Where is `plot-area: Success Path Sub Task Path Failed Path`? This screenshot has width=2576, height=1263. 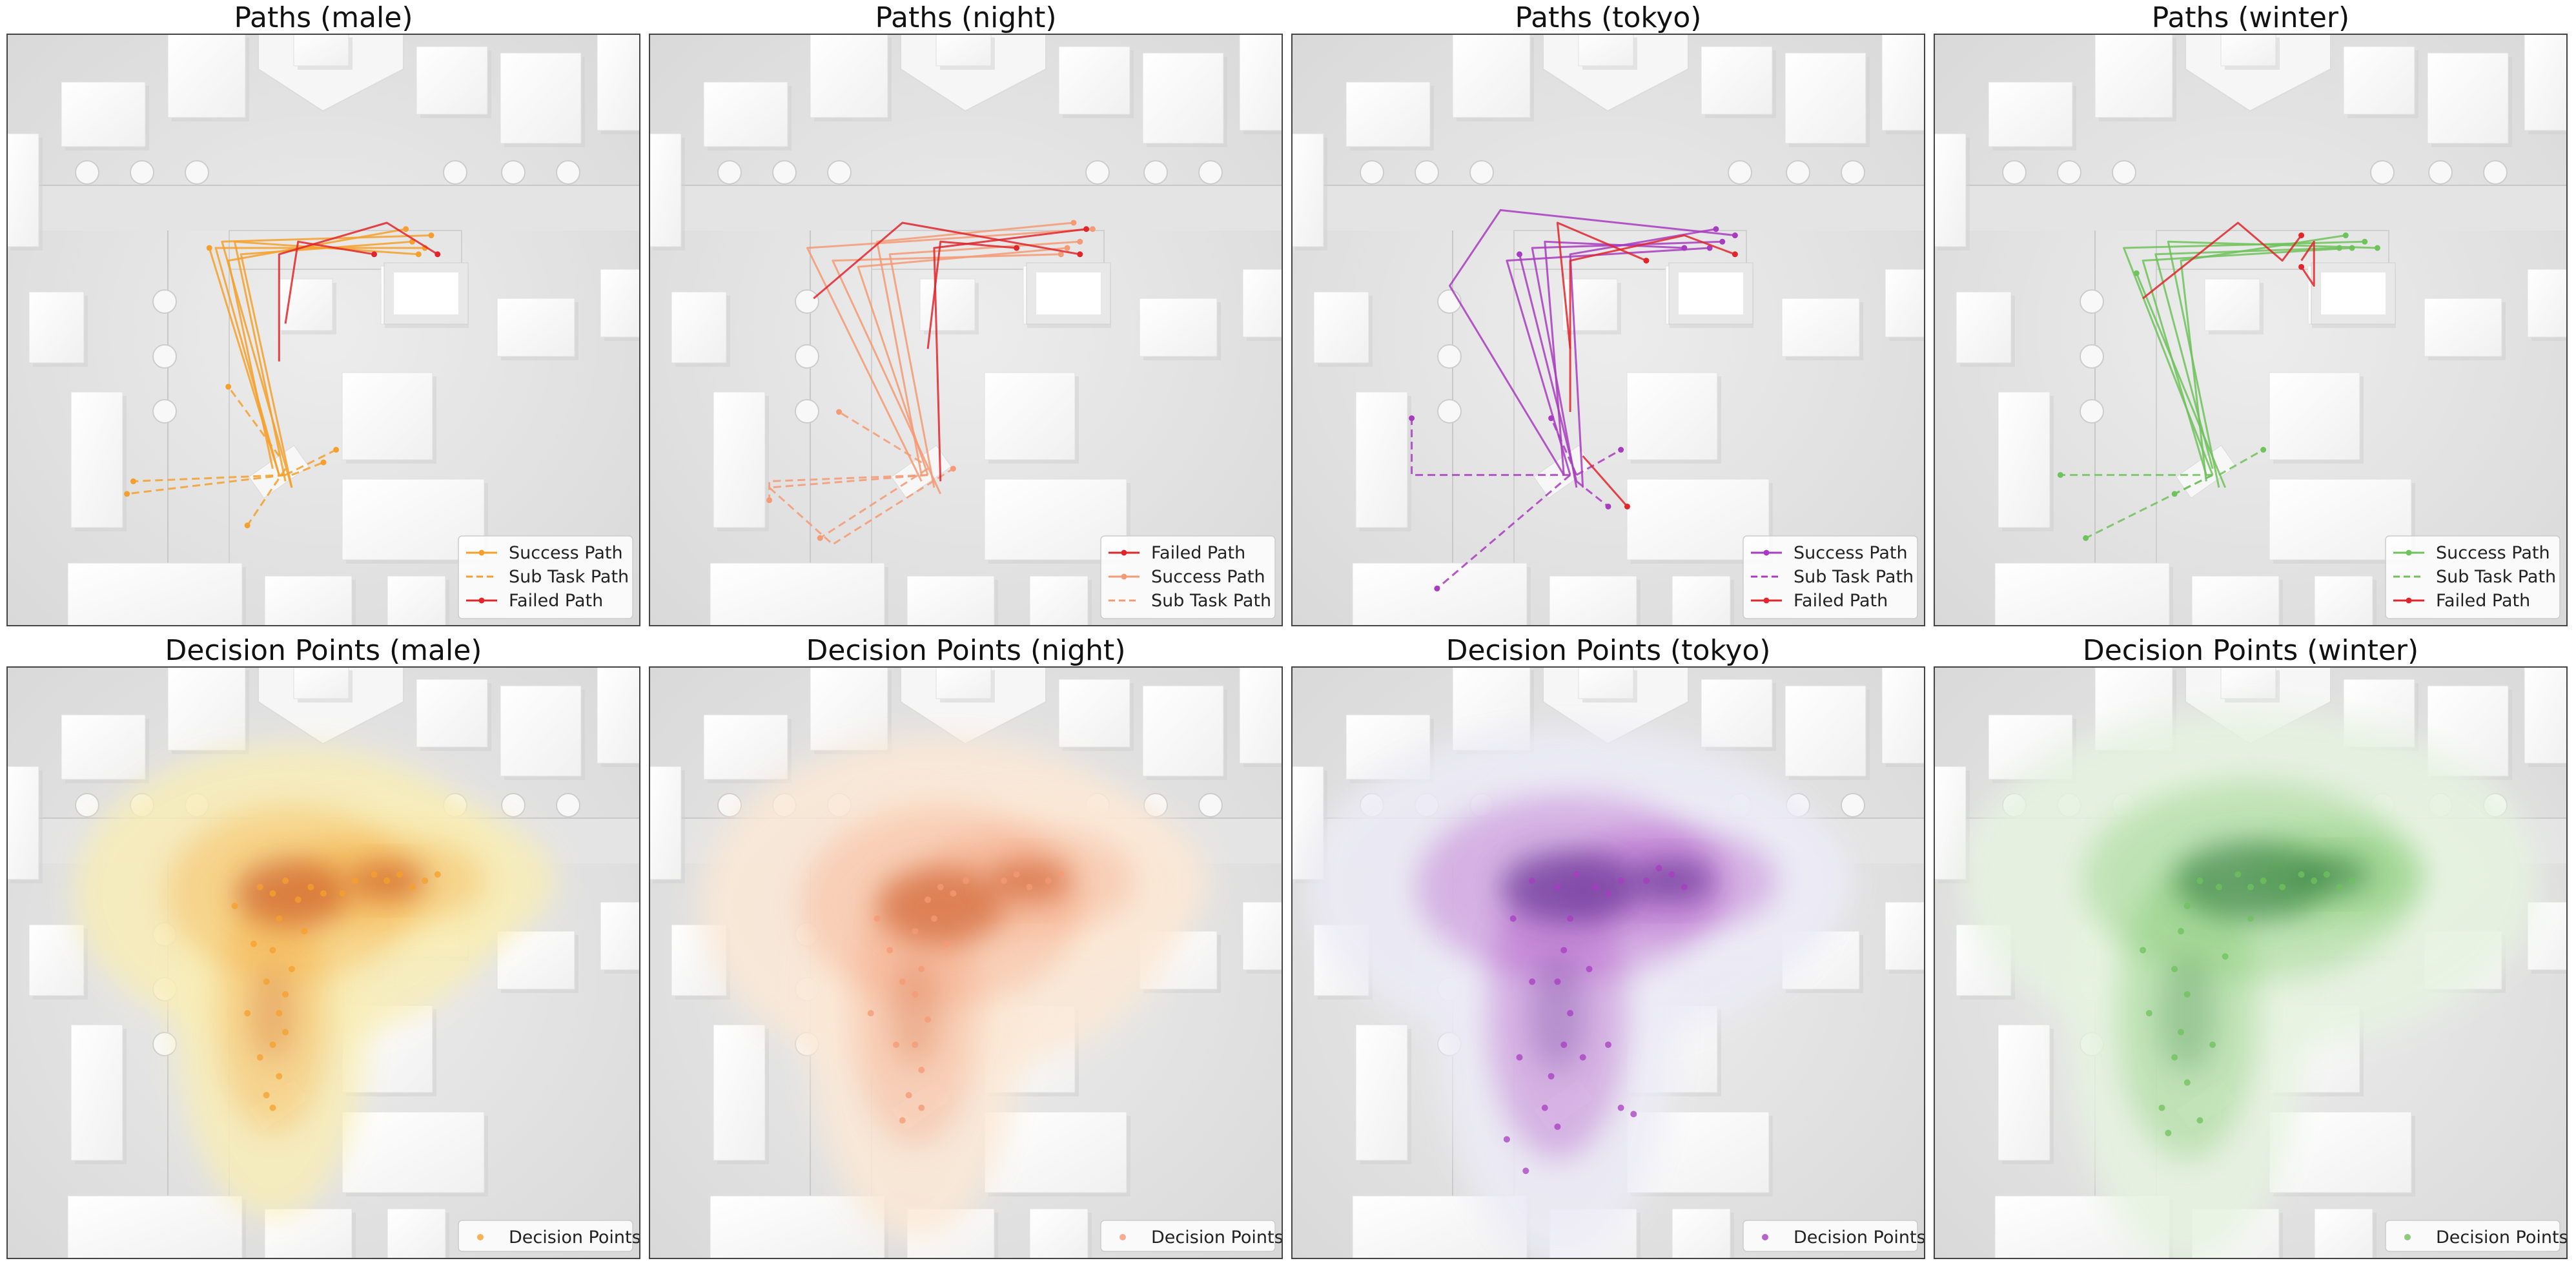
plot-area: Success Path Sub Task Path Failed Path is located at coordinates (2251, 330).